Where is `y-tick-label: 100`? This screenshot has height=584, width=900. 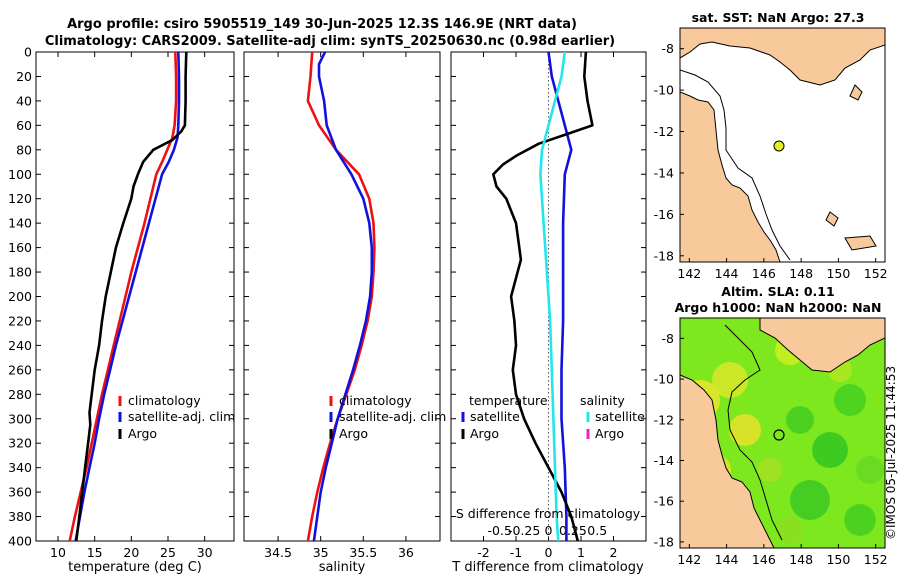 y-tick-label: 100 is located at coordinates (20, 174).